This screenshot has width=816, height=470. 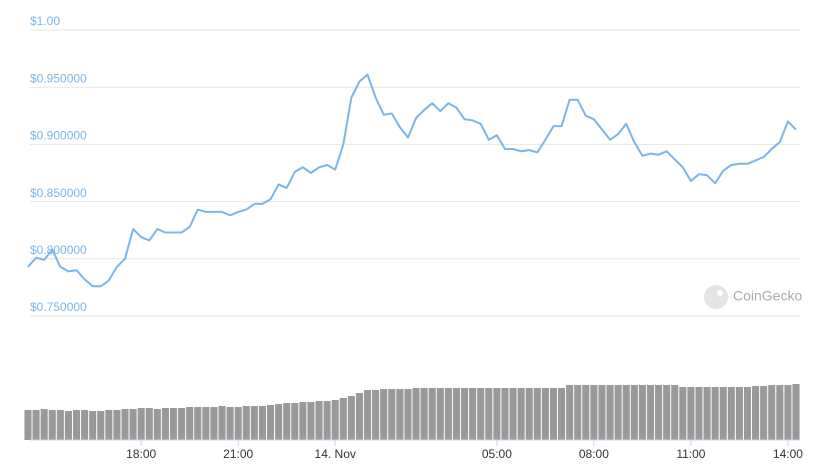 I want to click on watermark: CoinGecko, so click(x=753, y=297).